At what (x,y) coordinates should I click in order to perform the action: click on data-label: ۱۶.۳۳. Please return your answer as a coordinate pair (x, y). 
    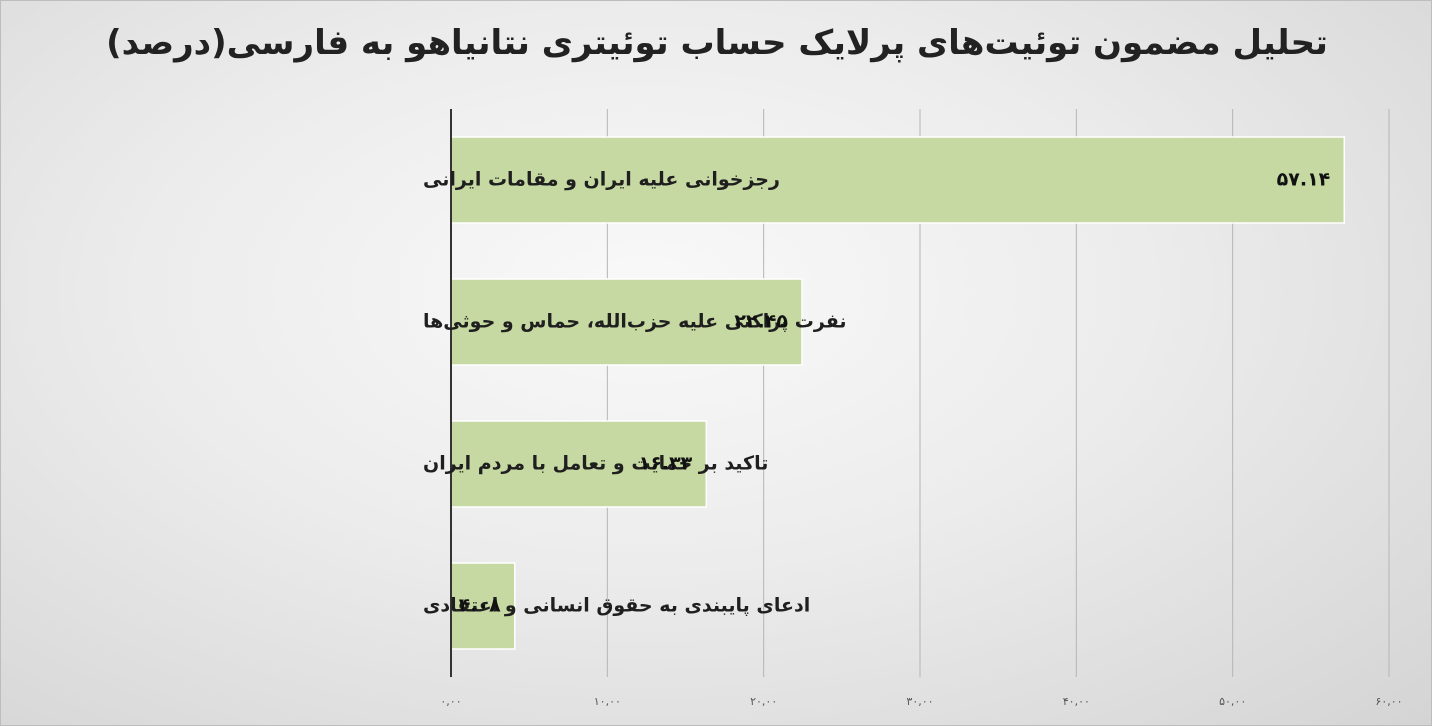
    Looking at the image, I should click on (666, 464).